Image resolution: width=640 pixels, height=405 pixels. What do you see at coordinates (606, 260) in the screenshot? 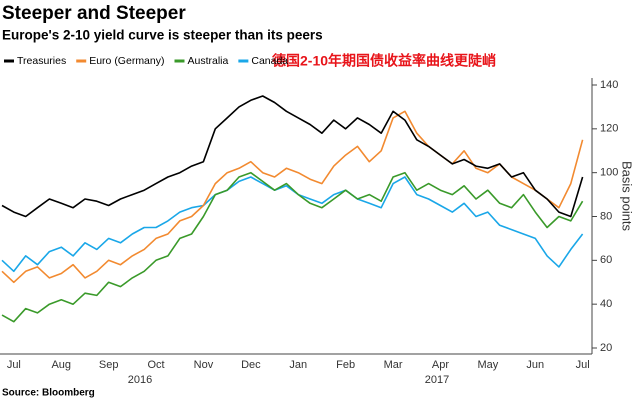
I see `y-tick-label: 60` at bounding box center [606, 260].